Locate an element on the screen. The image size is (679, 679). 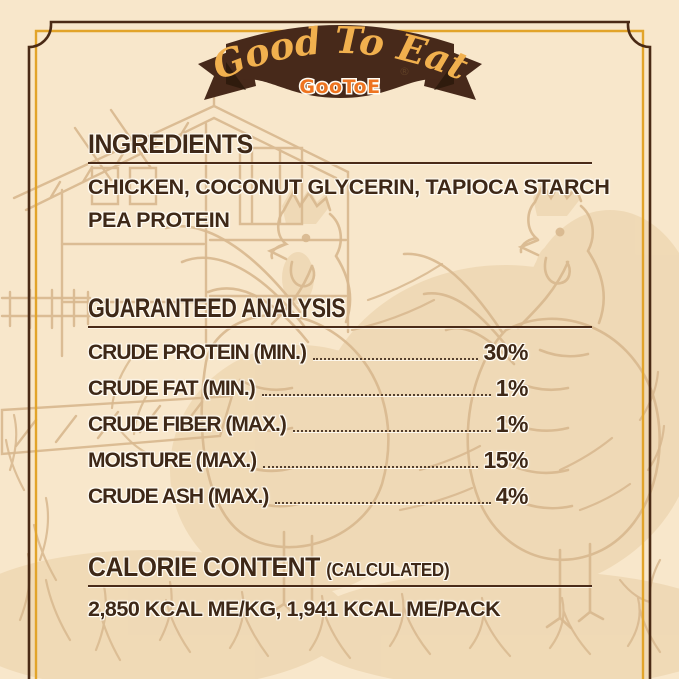
analysis-row: CRUDE FAT (MIN.) 1% is located at coordinates (308, 386).